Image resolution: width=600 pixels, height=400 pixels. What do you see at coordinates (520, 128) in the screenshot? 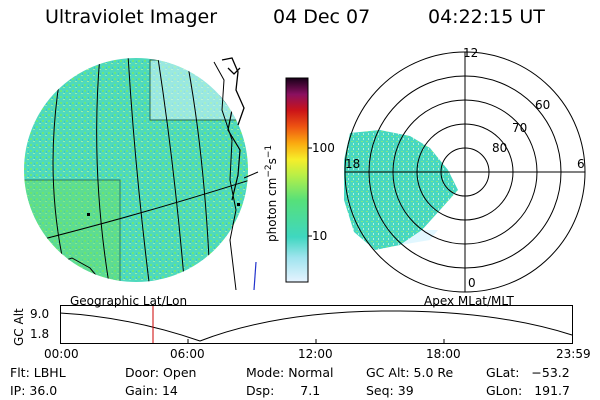
I see `mlat-label-70: 70` at bounding box center [520, 128].